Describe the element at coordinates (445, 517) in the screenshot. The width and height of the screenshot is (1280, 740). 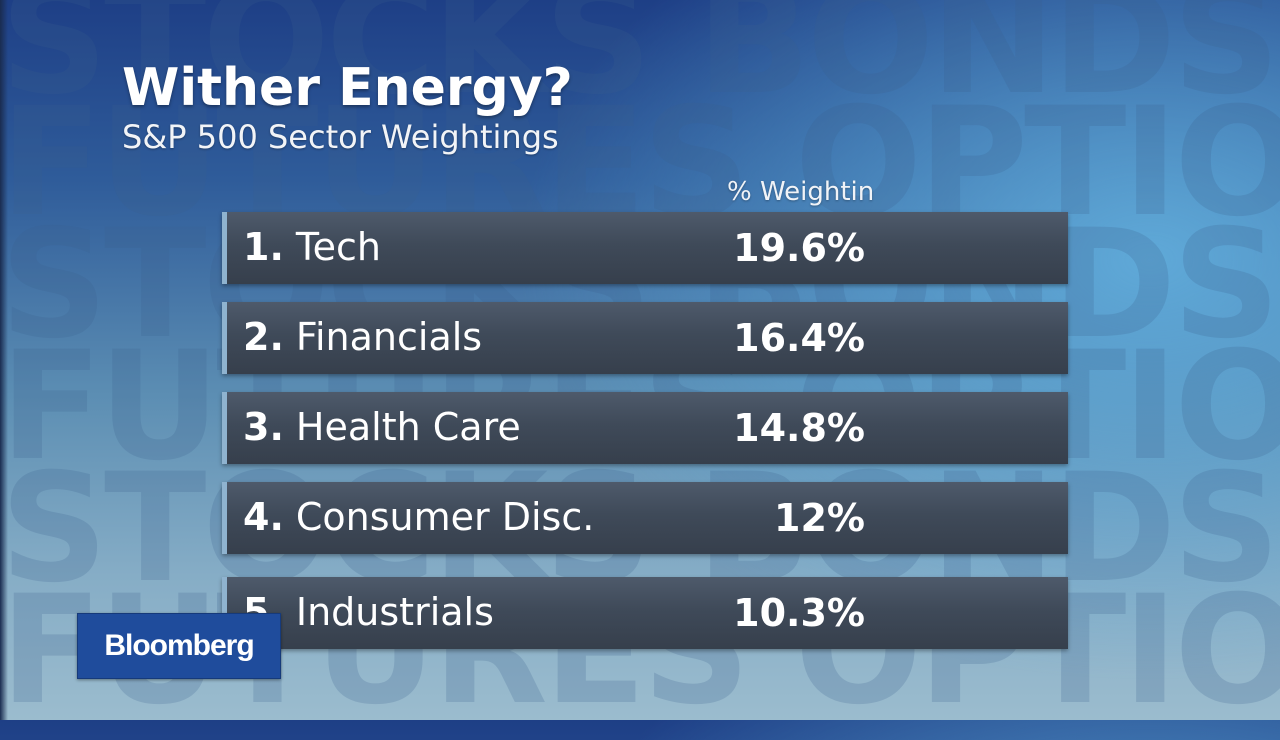
I see `sector-name: Consumer Disc.` at that location.